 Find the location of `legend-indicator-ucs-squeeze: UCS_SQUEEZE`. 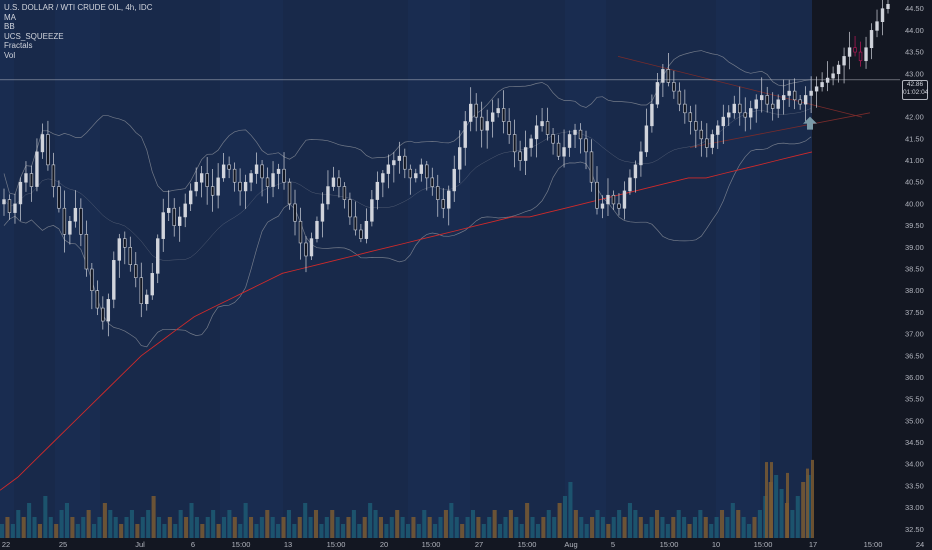

legend-indicator-ucs-squeeze: UCS_SQUEEZE is located at coordinates (34, 36).